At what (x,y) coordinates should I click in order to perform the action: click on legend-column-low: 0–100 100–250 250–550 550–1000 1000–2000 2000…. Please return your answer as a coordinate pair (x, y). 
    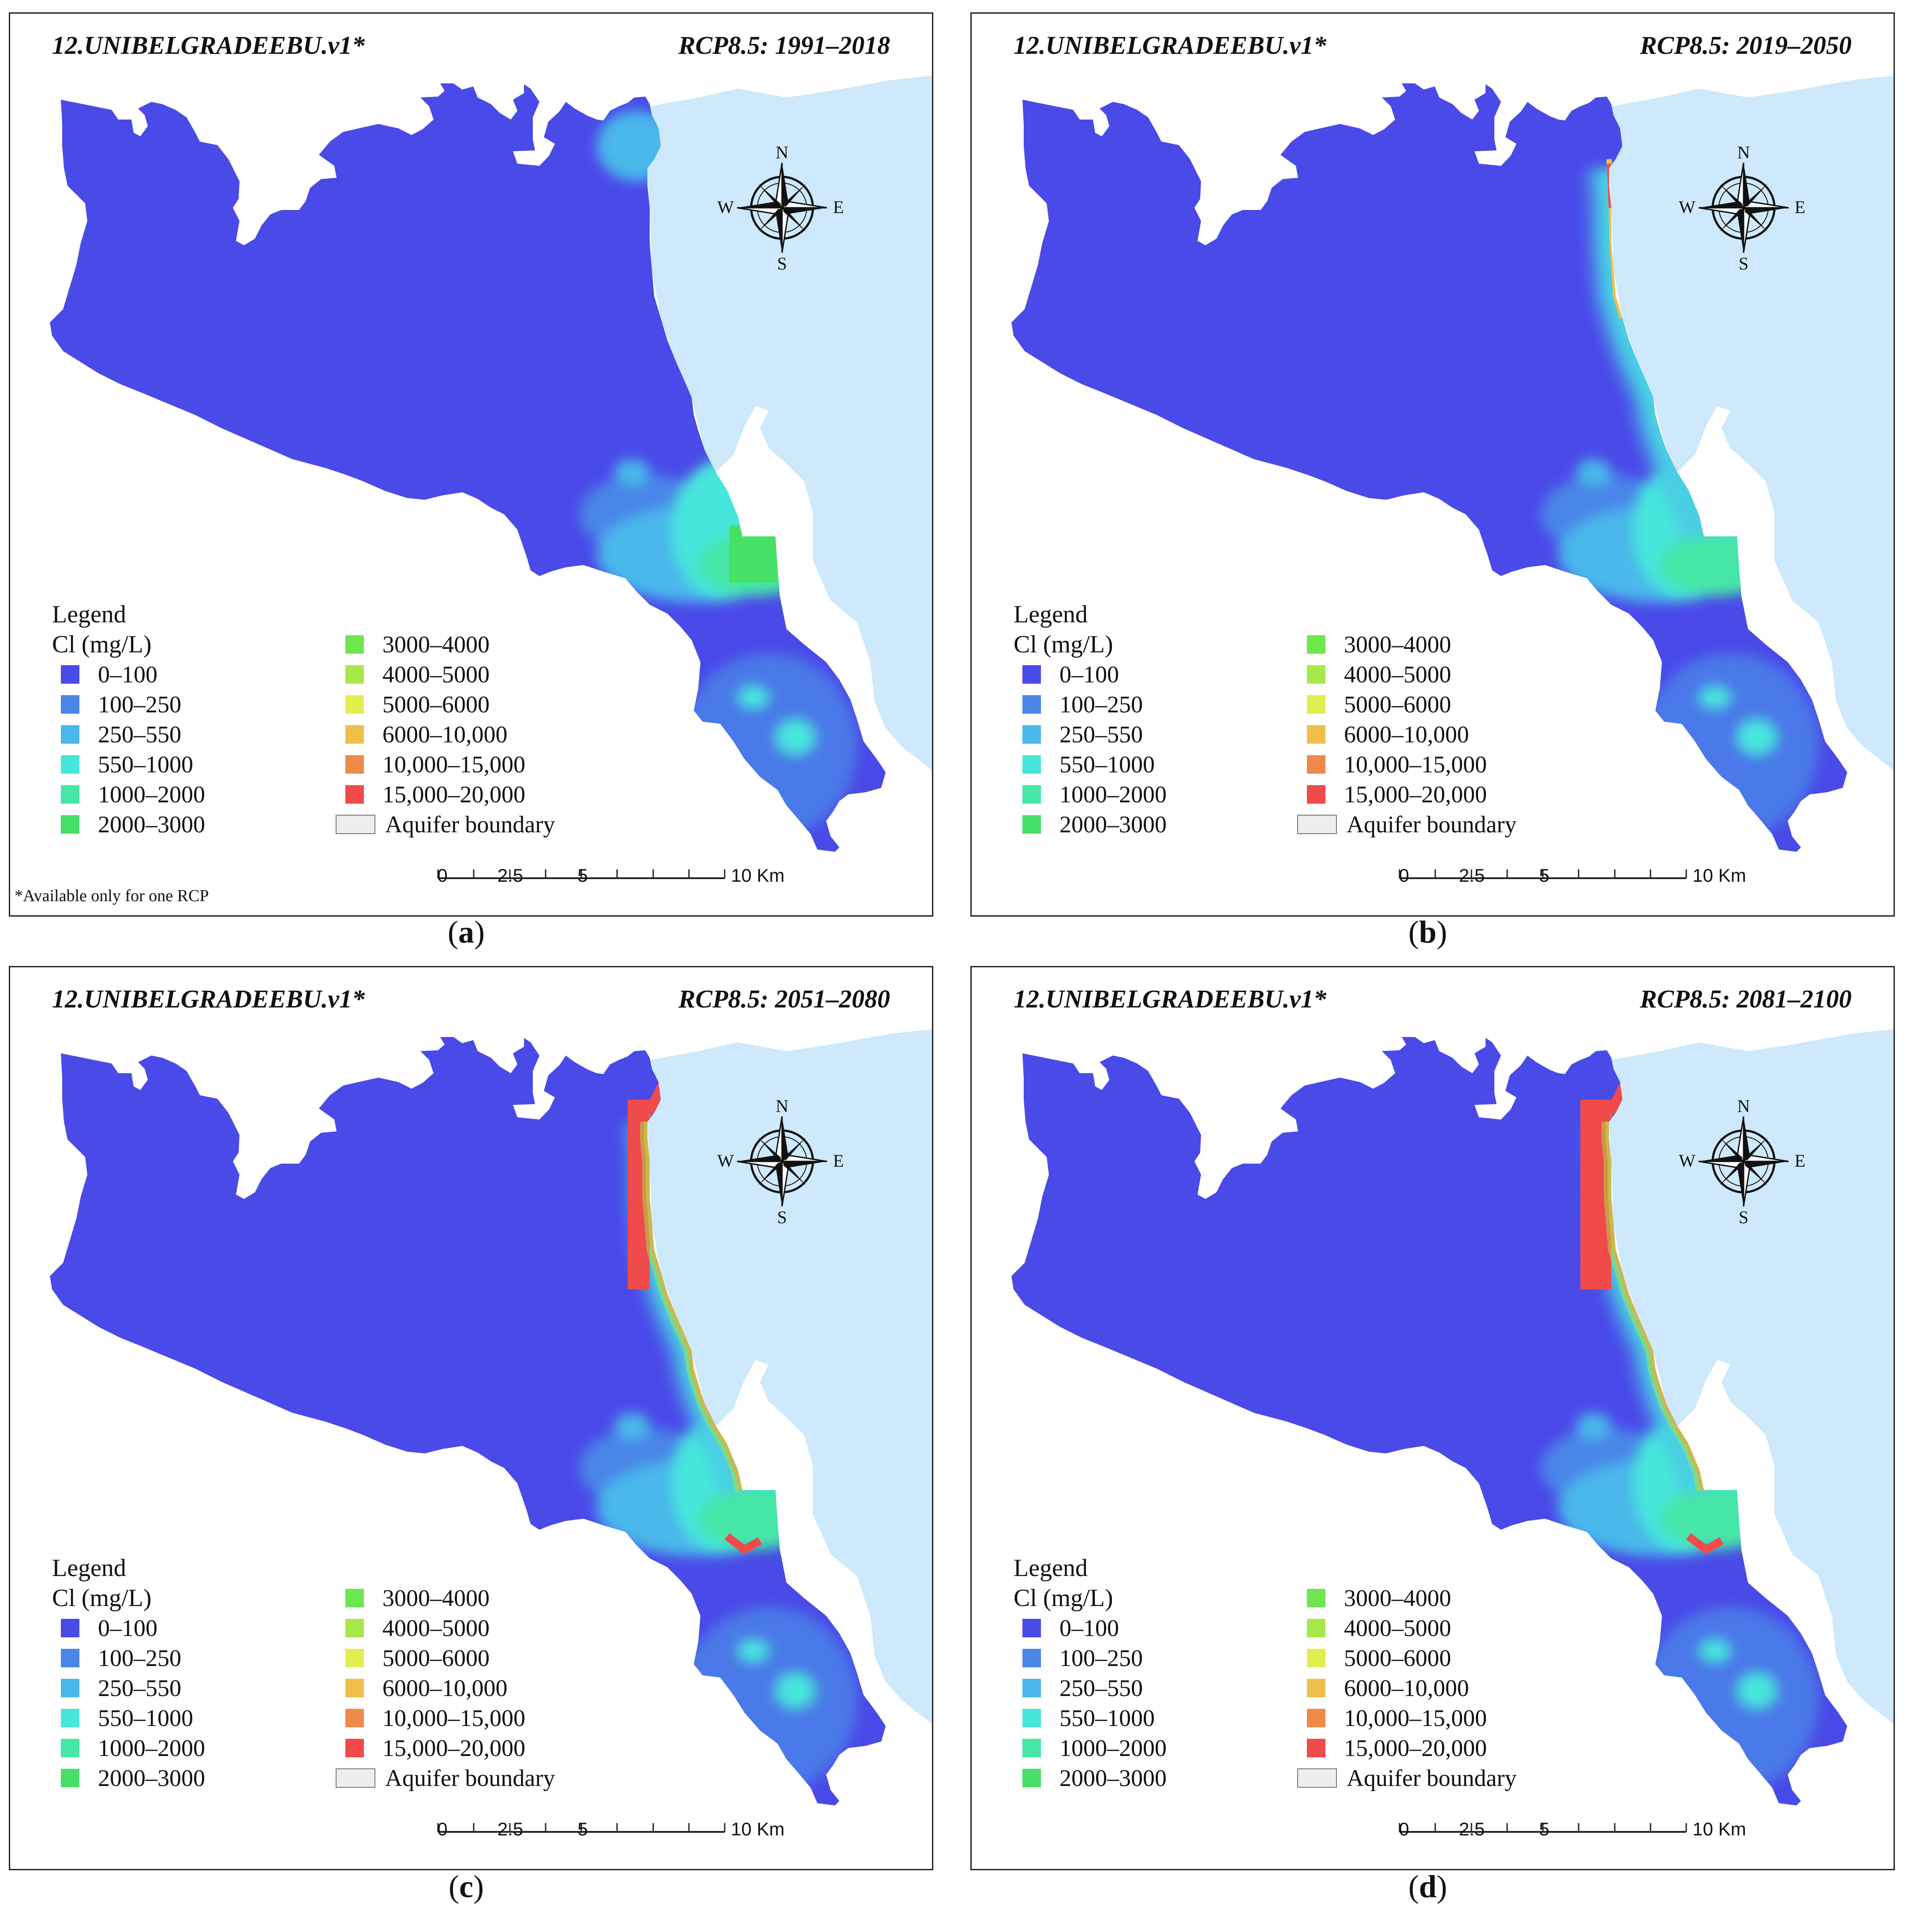
    Looking at the image, I should click on (133, 1703).